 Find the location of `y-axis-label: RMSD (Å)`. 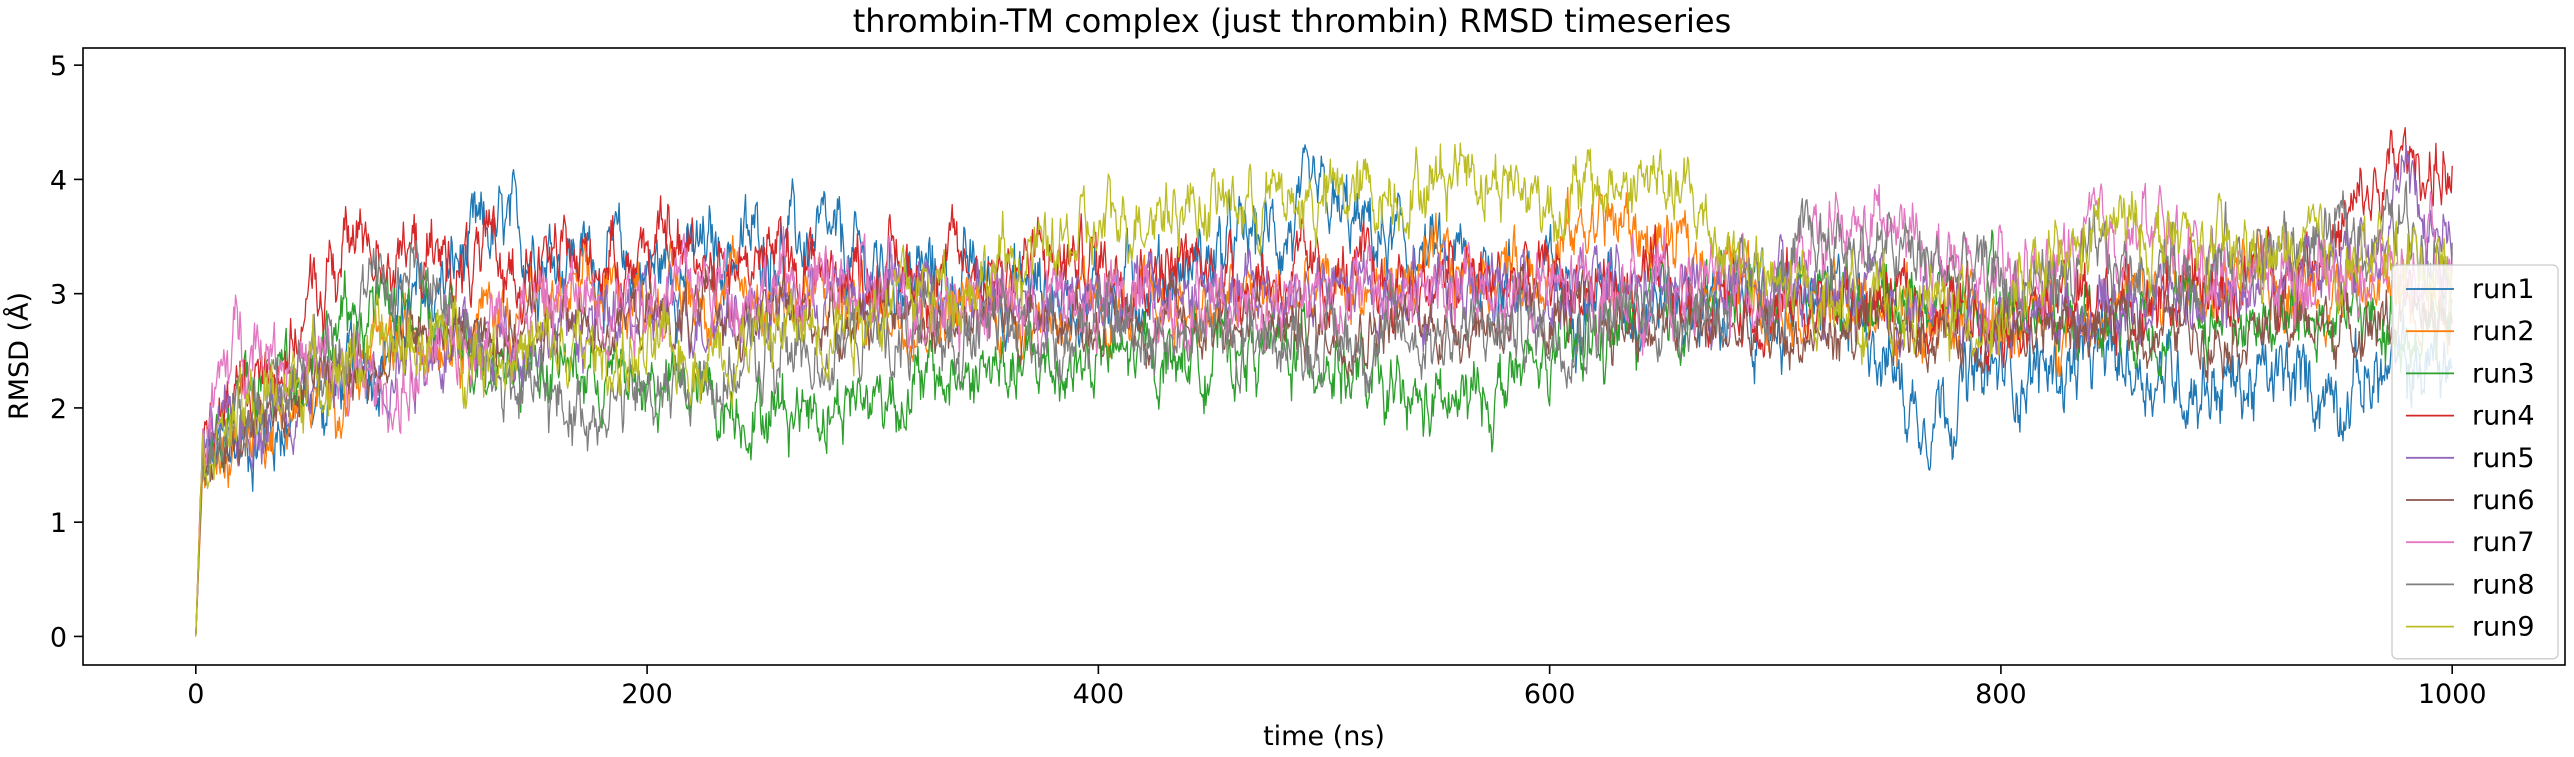

y-axis-label: RMSD (Å) is located at coordinates (19, 356).